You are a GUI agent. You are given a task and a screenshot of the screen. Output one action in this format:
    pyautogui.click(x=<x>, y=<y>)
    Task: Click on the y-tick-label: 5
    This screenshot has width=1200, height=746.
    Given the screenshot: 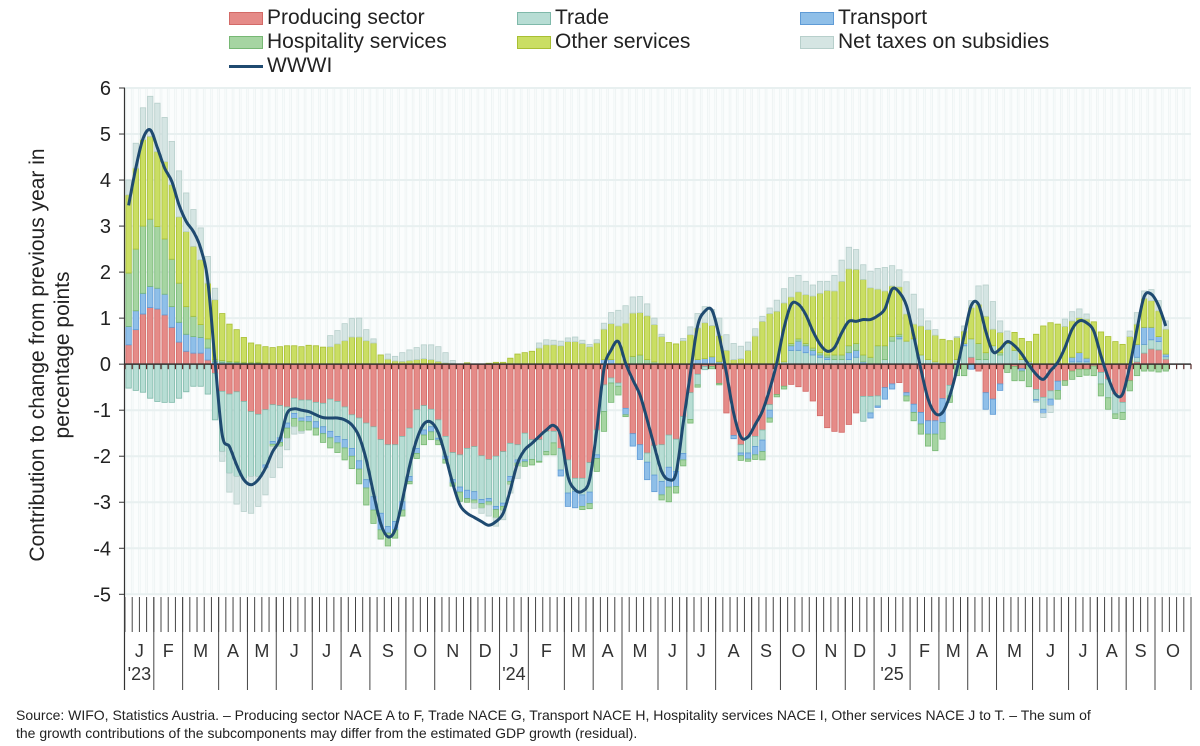 What is the action you would take?
    pyautogui.click(x=105, y=135)
    